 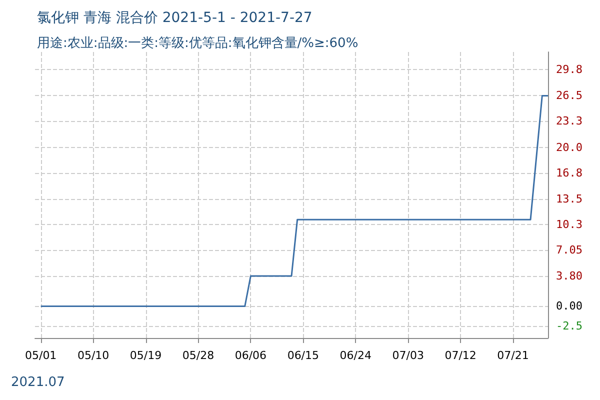 What do you see at coordinates (569, 326) in the screenshot?
I see `y-tick-label: -2.5` at bounding box center [569, 326].